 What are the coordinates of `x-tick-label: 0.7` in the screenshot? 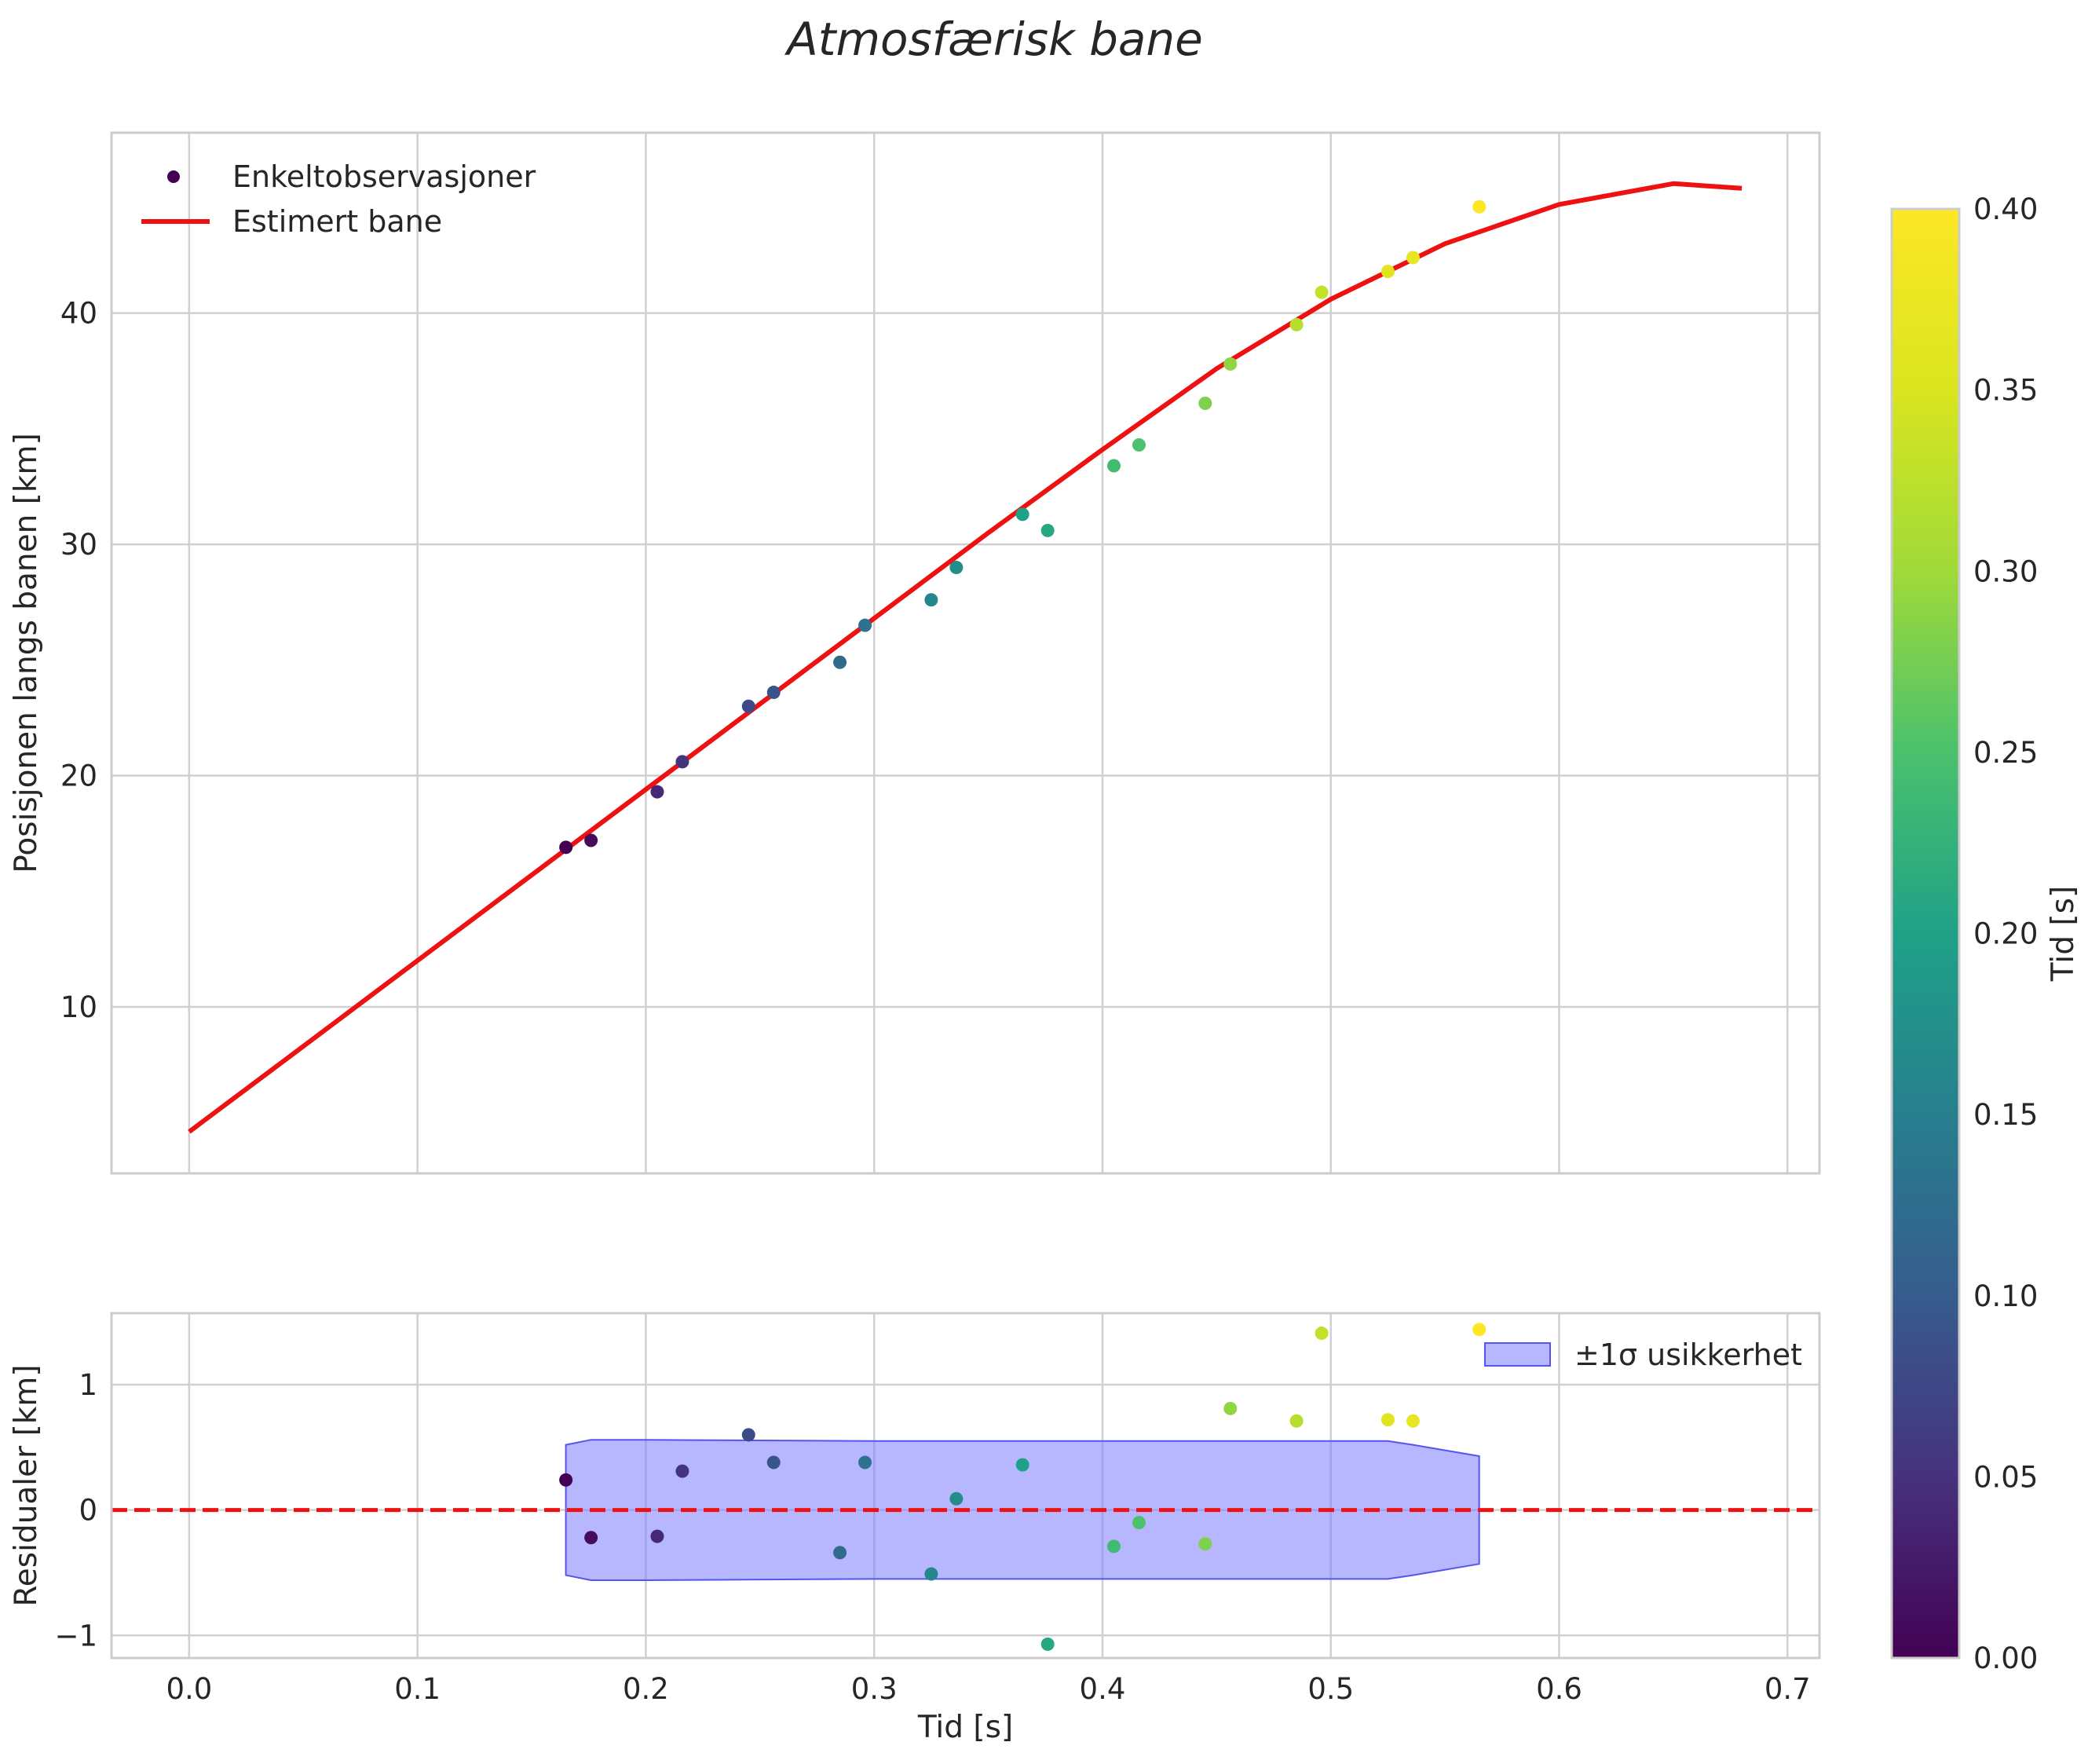 It's located at (1787, 1689).